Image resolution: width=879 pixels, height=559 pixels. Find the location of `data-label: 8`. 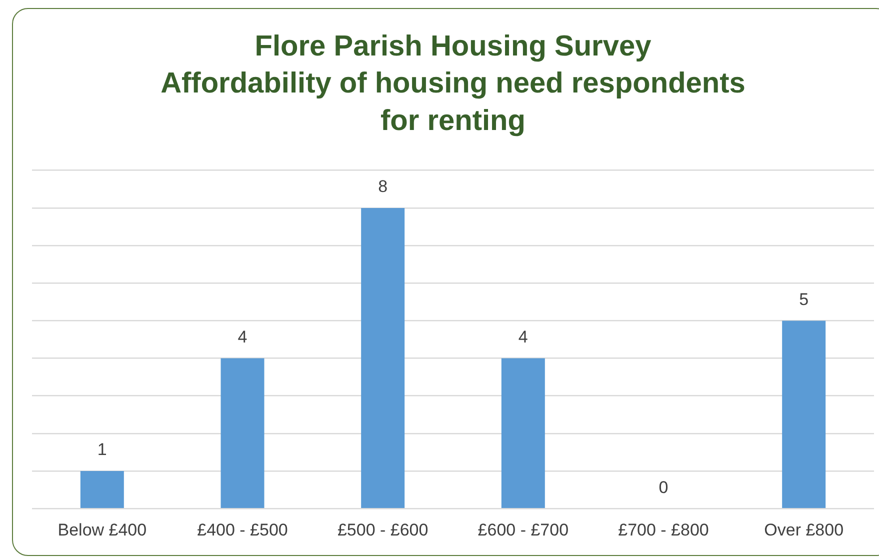

data-label: 8 is located at coordinates (383, 186).